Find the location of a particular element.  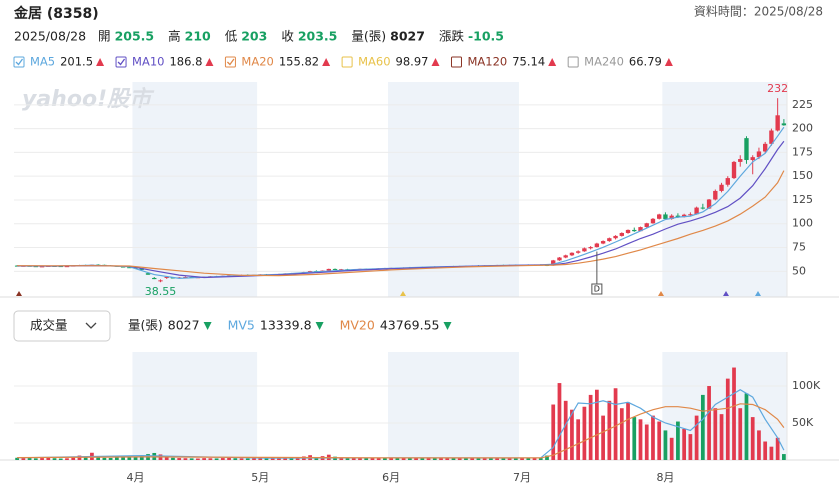

checkmark is located at coordinates (230, 62).